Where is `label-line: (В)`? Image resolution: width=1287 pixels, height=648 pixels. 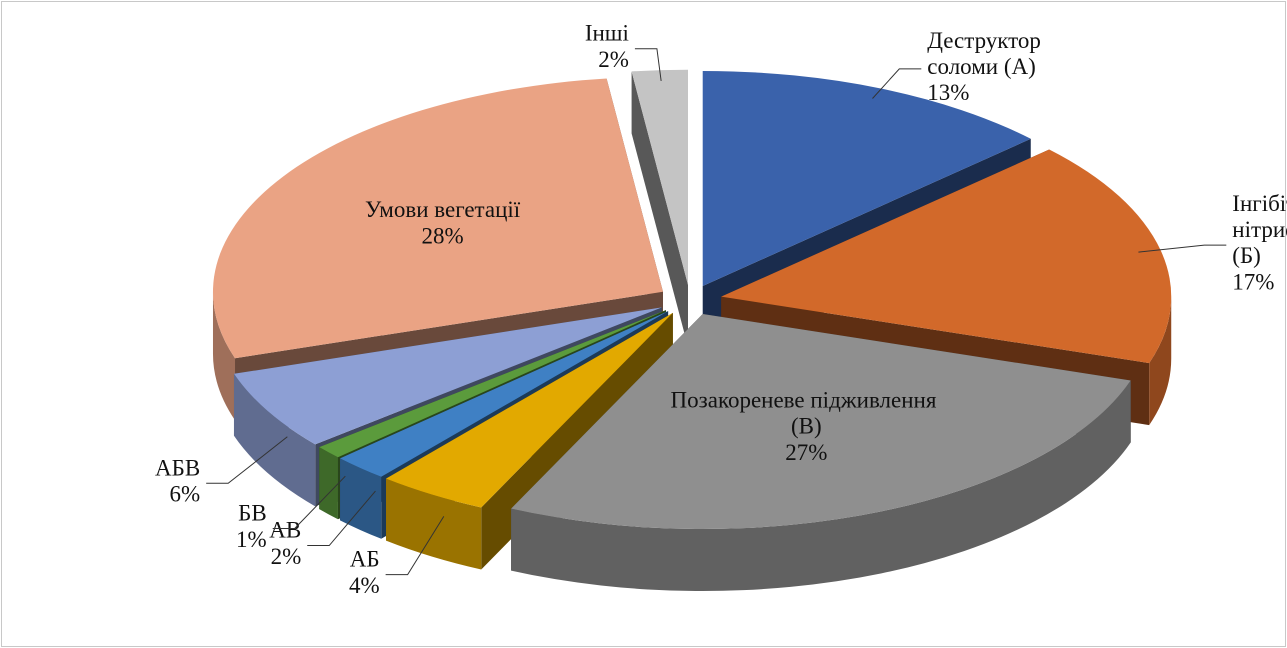 label-line: (В) is located at coordinates (806, 426).